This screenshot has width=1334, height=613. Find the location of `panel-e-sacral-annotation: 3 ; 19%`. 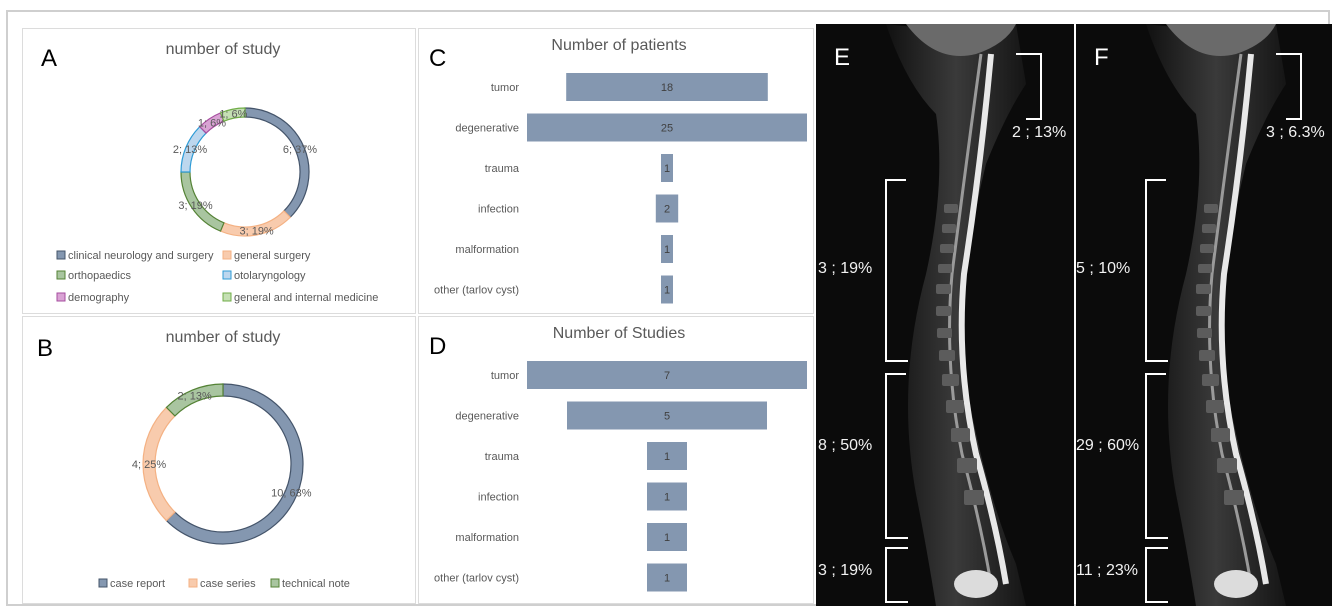

panel-e-sacral-annotation: 3 ; 19% is located at coordinates (845, 570).